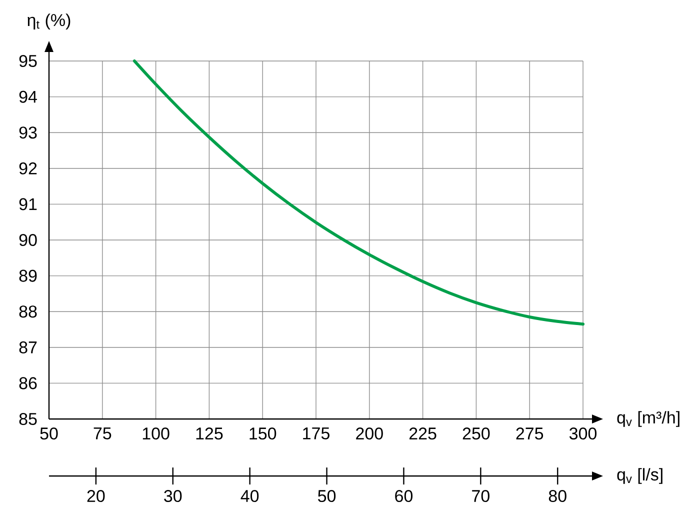  Describe the element at coordinates (28, 383) in the screenshot. I see `y-tick-label: 86` at that location.